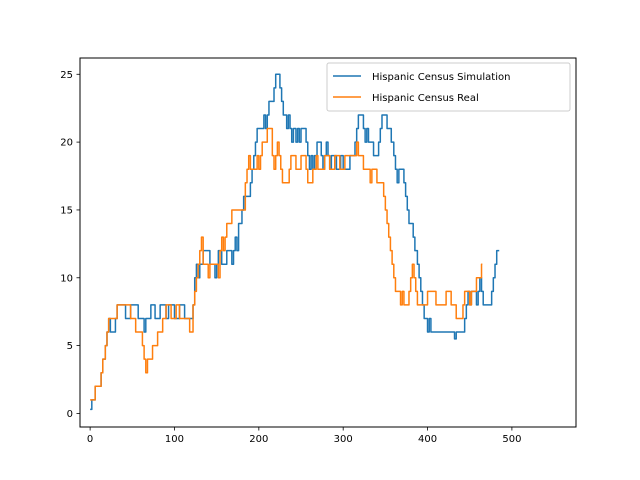  What do you see at coordinates (425, 98) in the screenshot?
I see `legend-label-2: Hispanic Census Real` at bounding box center [425, 98].